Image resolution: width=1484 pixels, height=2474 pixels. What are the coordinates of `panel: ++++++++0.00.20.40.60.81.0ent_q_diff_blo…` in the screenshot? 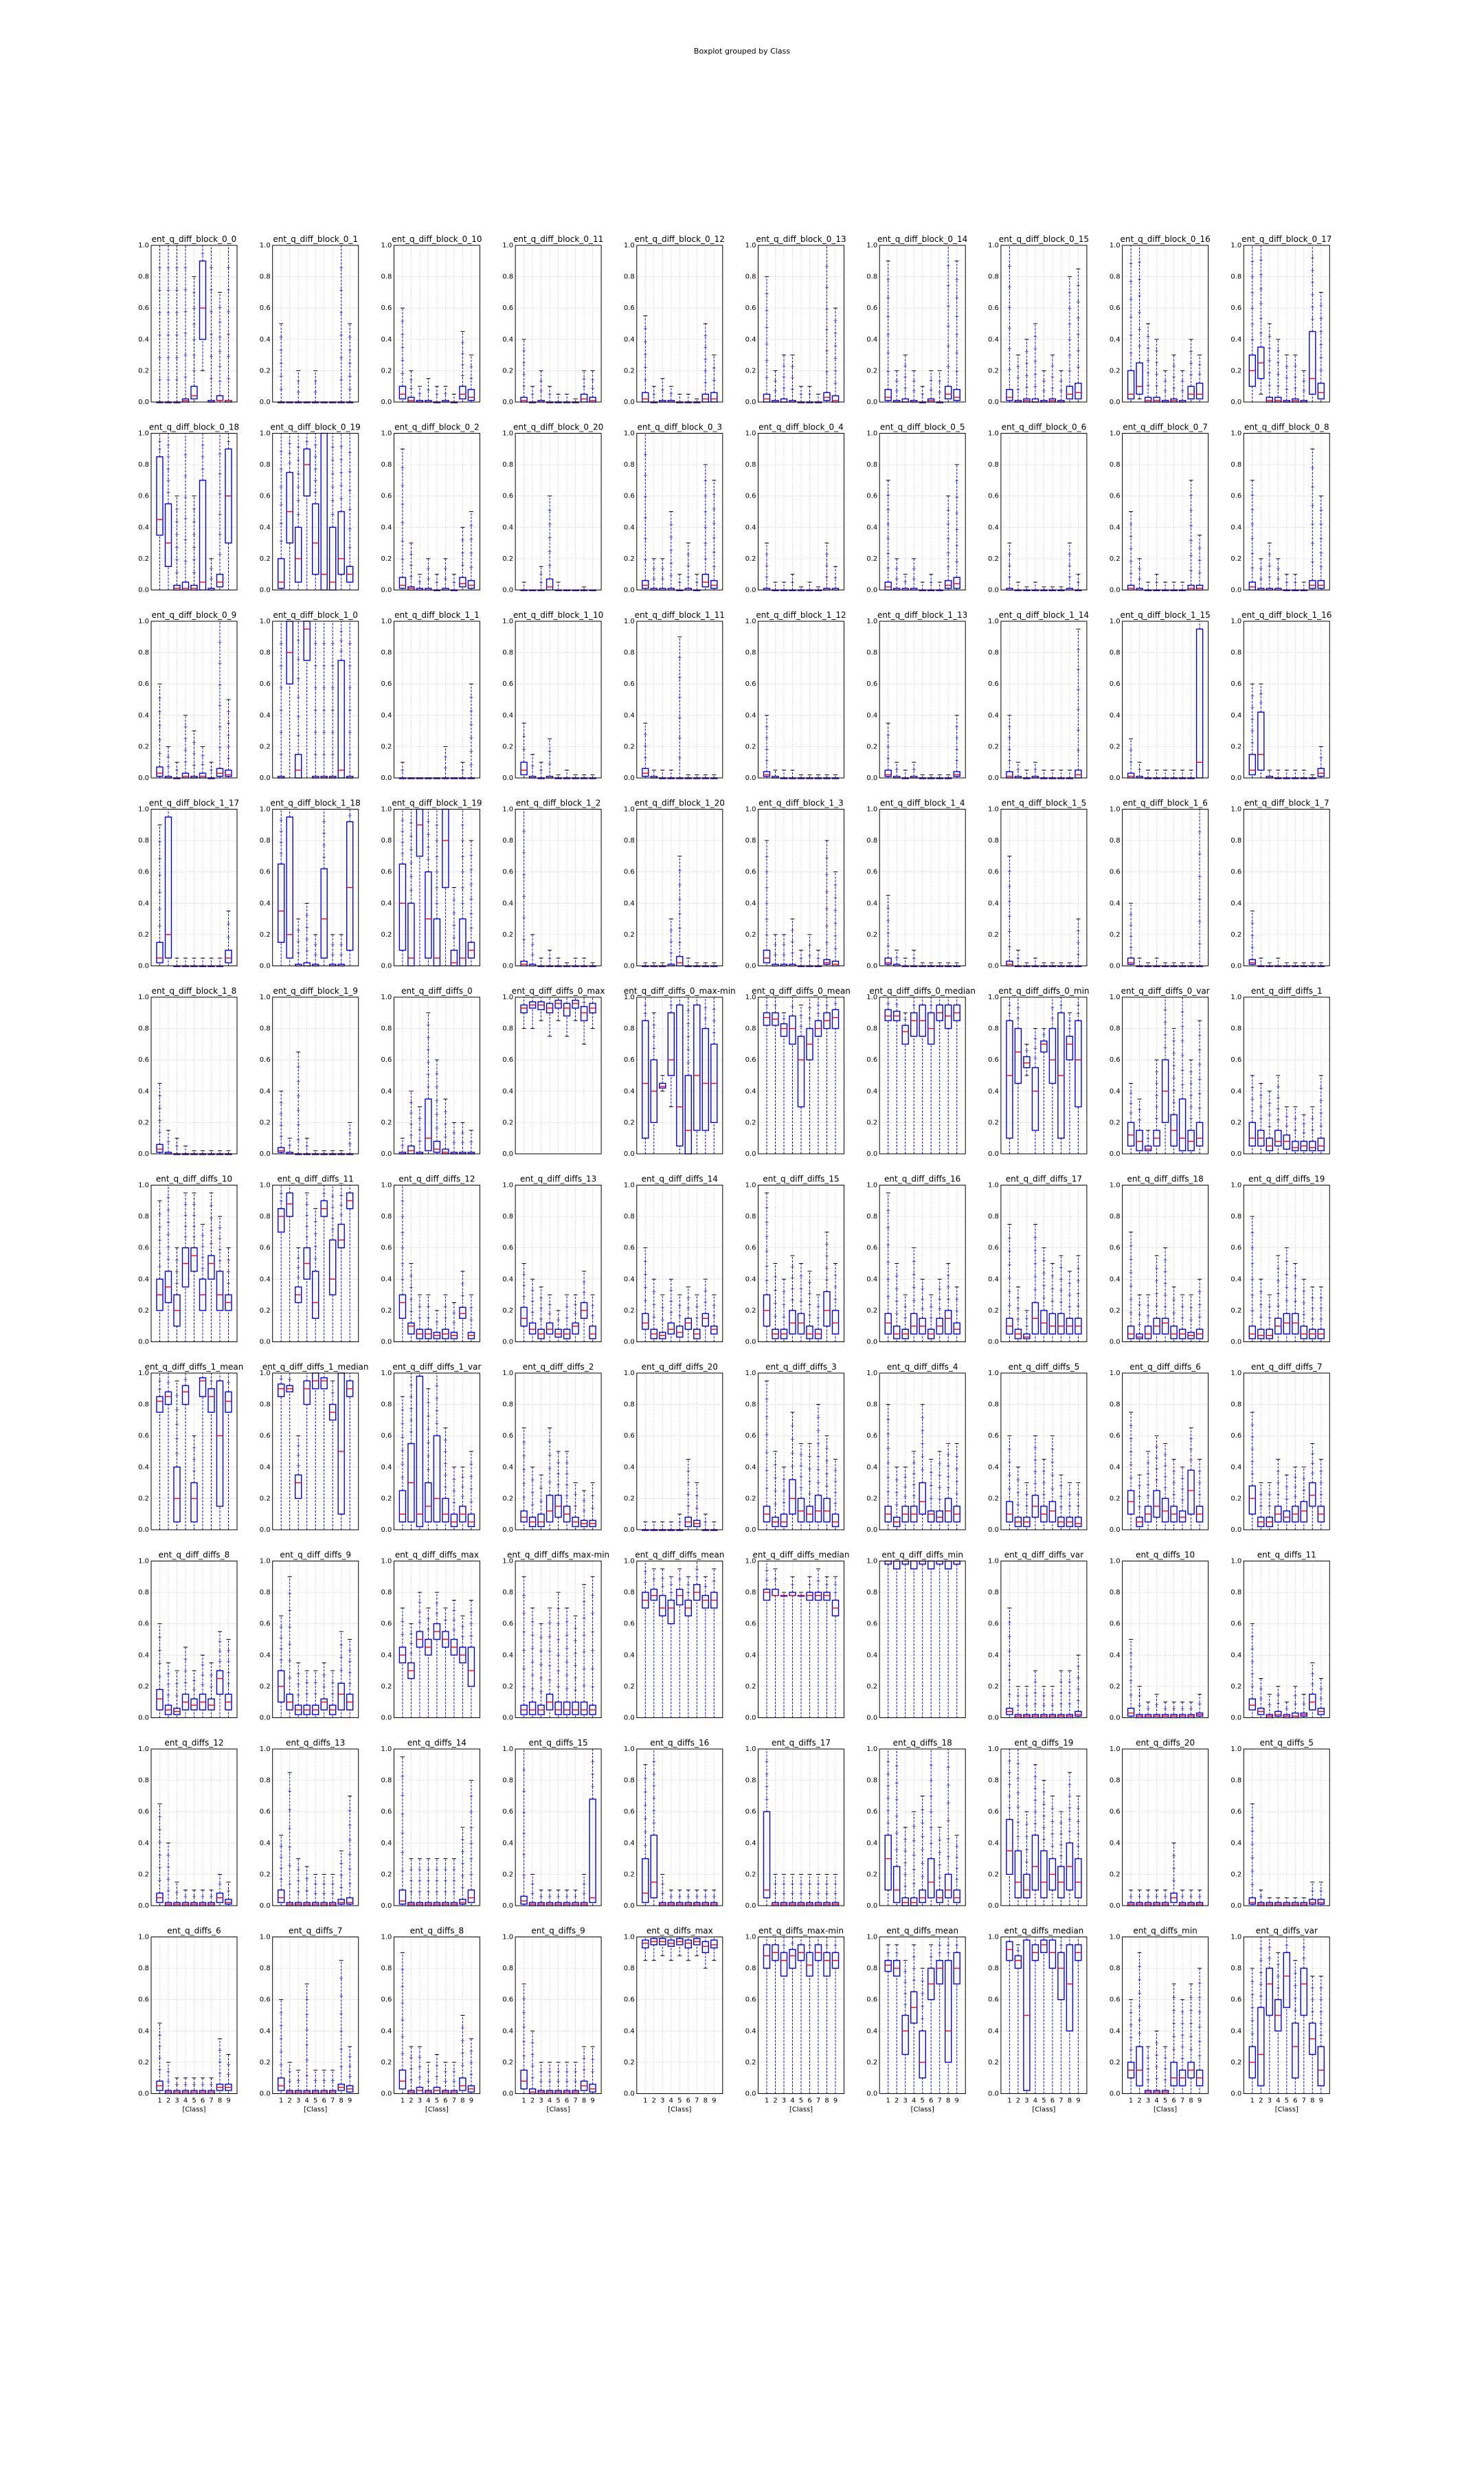 It's located at (189, 884).